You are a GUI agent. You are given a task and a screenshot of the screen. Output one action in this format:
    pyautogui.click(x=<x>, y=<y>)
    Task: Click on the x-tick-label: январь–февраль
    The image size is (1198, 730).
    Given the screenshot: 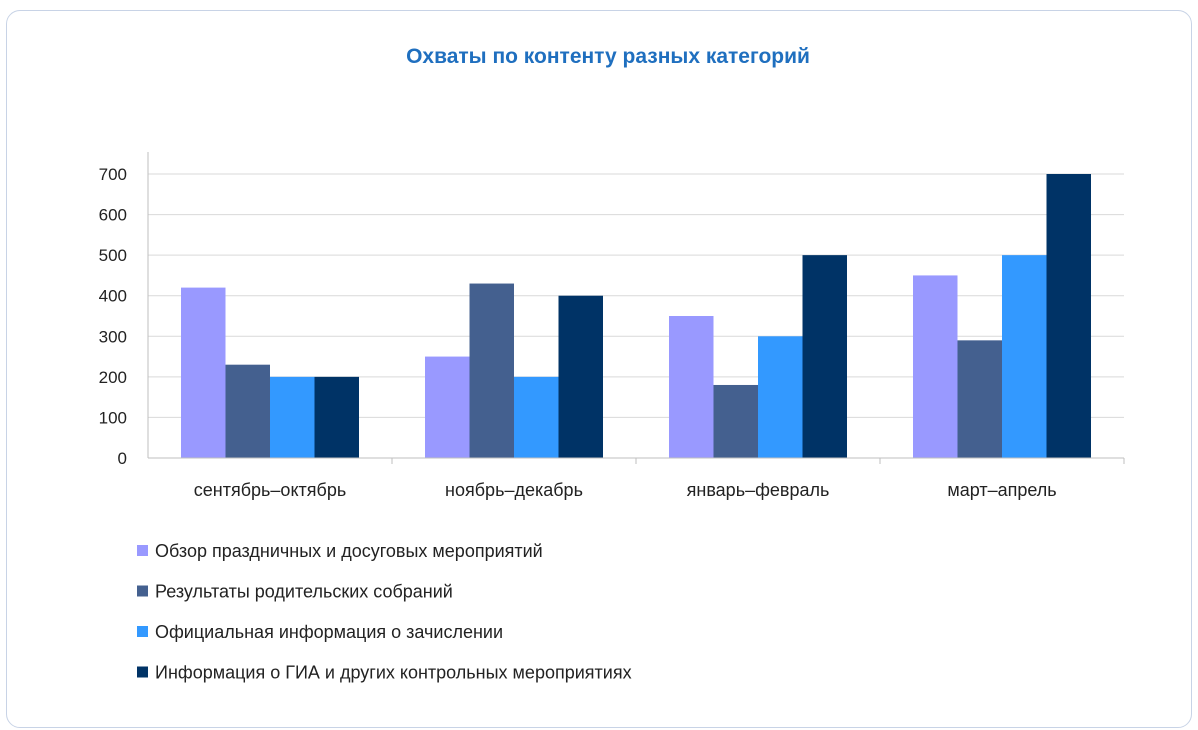 What is the action you would take?
    pyautogui.click(x=758, y=490)
    